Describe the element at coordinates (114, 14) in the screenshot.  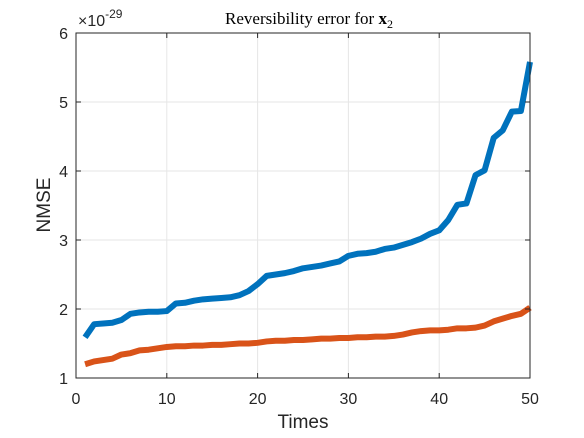
I see `y-exponent-power: -29` at that location.